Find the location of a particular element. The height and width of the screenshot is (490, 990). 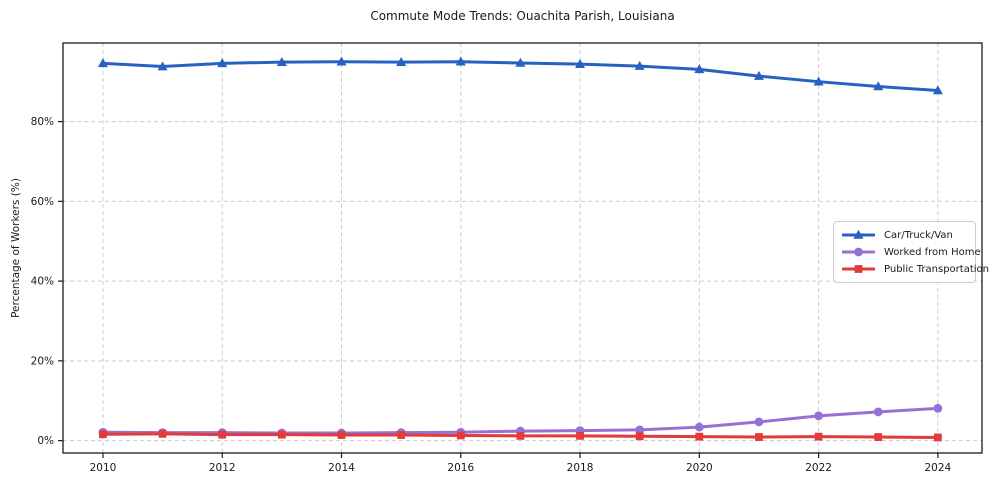

x-tick-label: 2010 is located at coordinates (103, 468).